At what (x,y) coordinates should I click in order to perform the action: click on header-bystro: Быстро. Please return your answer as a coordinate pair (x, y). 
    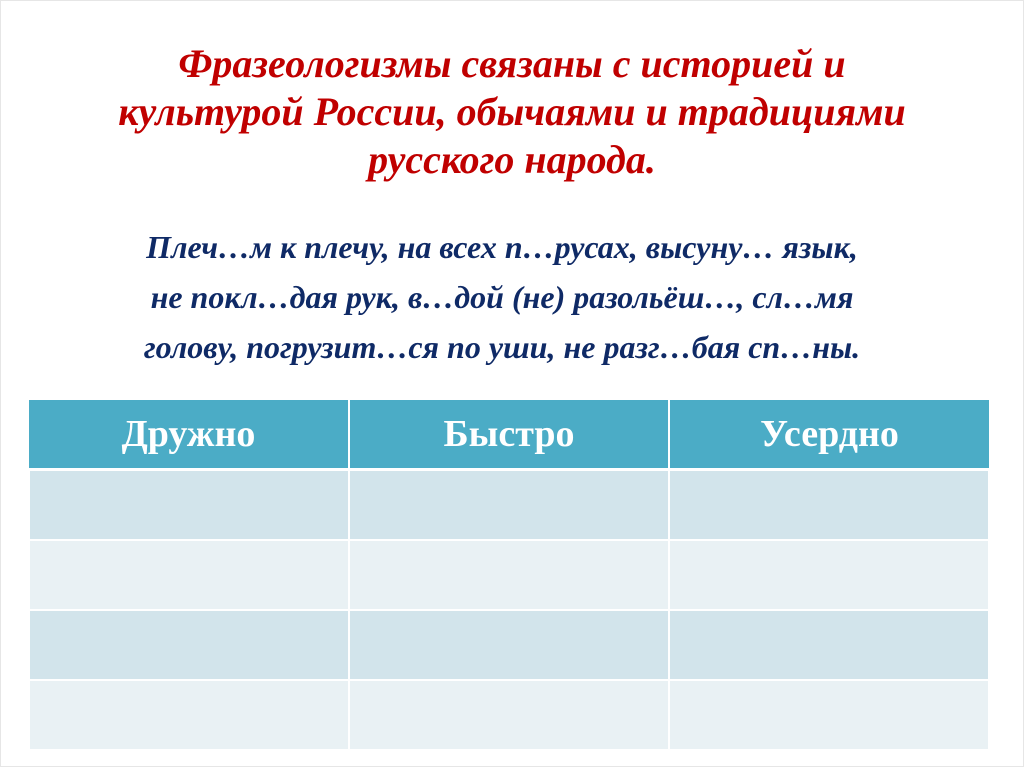
    Looking at the image, I should click on (509, 435).